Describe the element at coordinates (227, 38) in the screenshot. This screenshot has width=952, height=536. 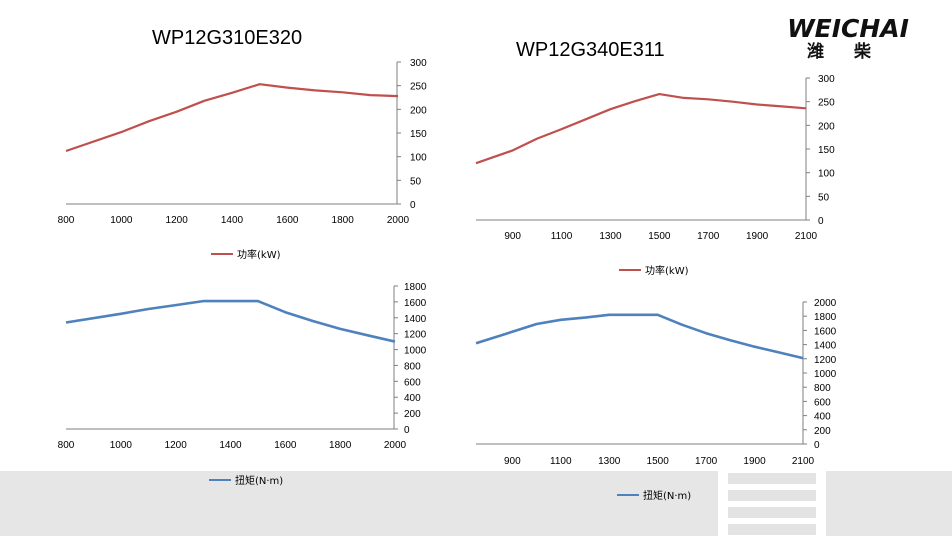
I see `chart-title-left: WP12G310E320` at that location.